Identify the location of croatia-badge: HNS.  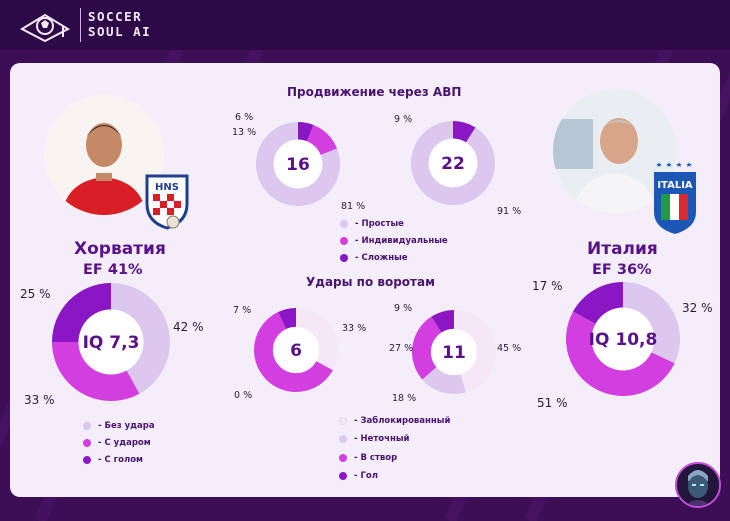
(167, 201).